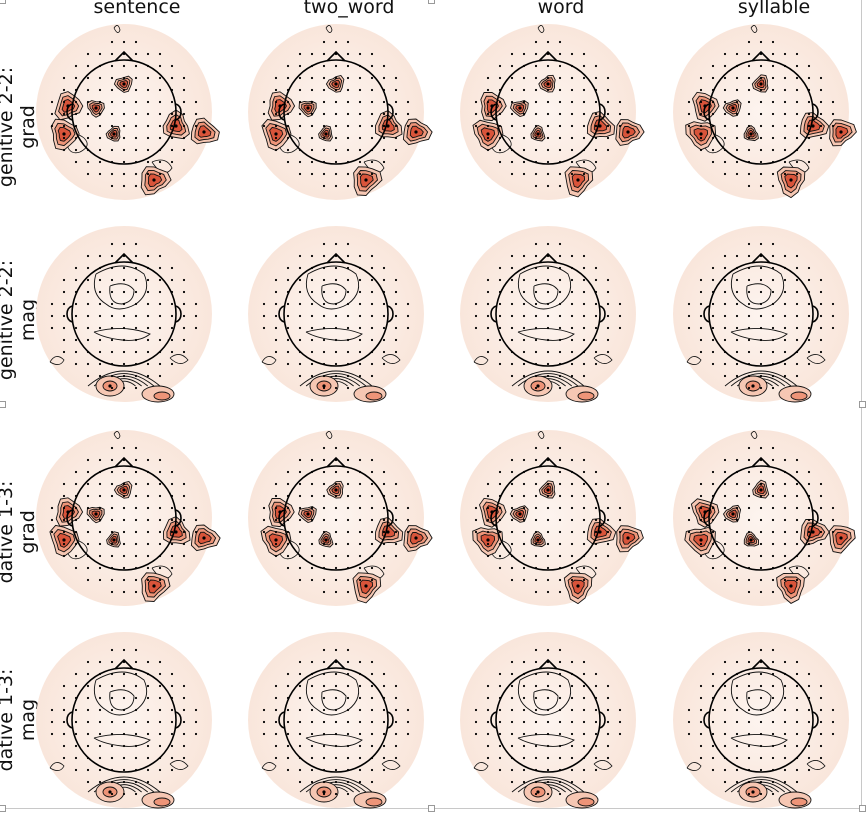 The height and width of the screenshot is (815, 866). I want to click on column-title-two-word: two_word, so click(349, 9).